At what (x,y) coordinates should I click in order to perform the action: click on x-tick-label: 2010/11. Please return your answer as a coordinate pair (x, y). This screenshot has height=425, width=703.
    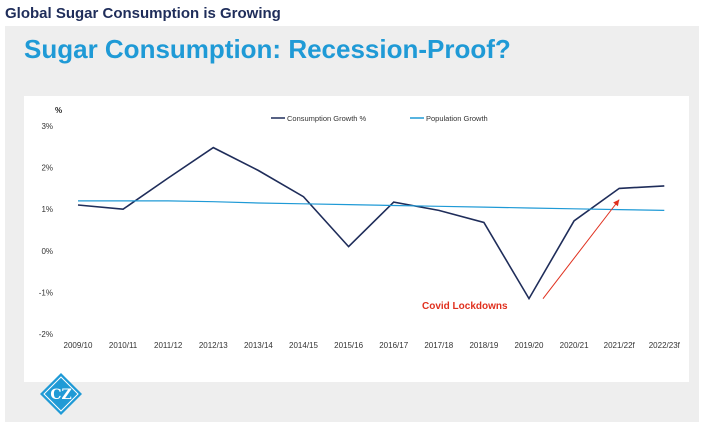
    Looking at the image, I should click on (123, 345).